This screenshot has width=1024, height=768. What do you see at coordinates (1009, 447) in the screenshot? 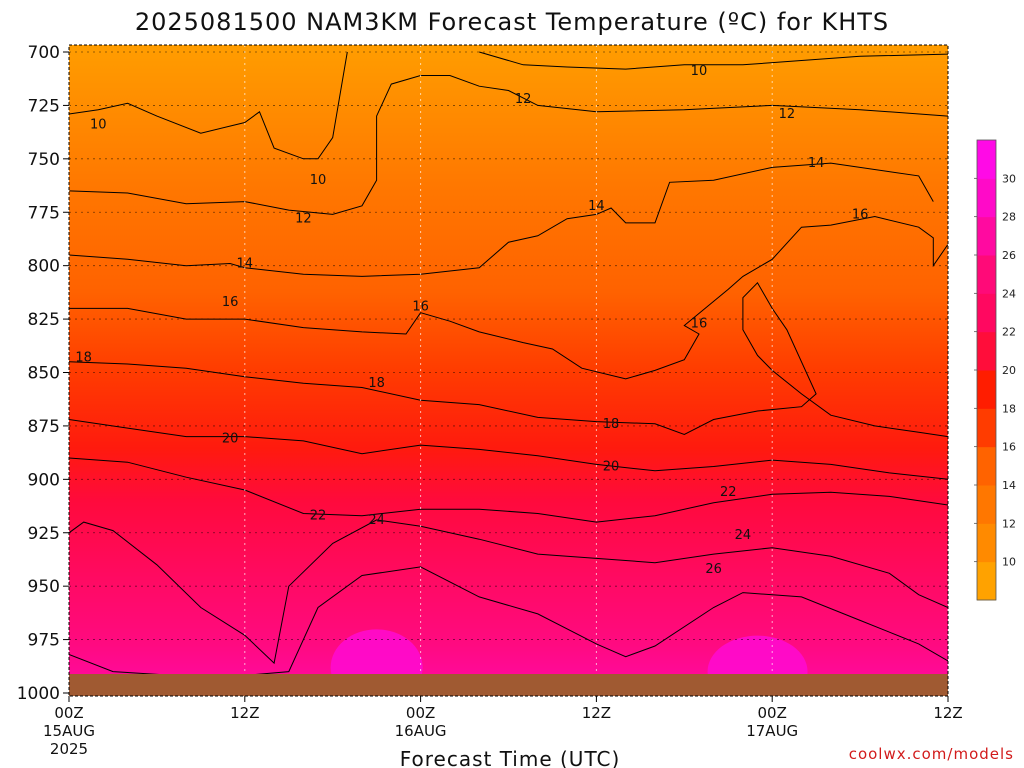
I see `colorbar-label: 16` at bounding box center [1009, 447].